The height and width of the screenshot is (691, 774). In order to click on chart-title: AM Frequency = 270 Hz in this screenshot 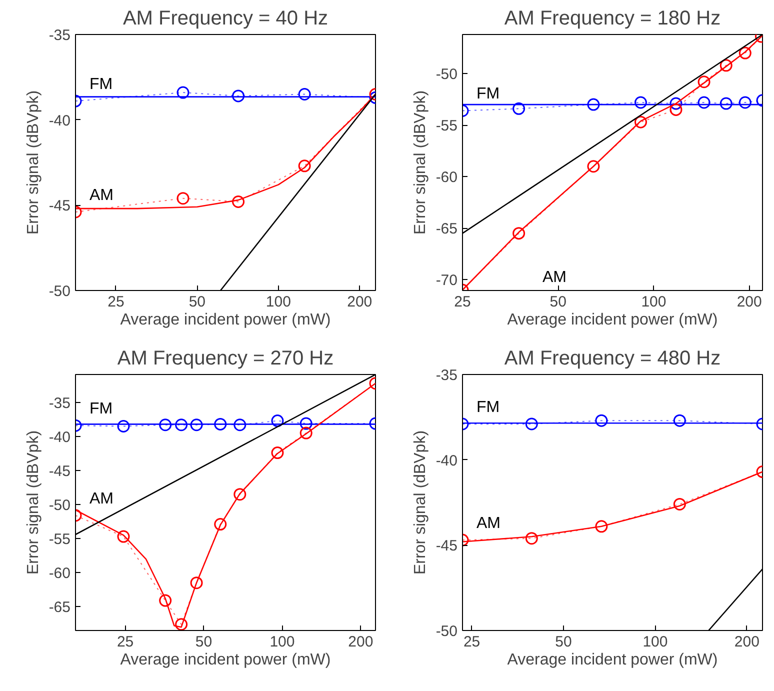, I will do `click(225, 359)`.